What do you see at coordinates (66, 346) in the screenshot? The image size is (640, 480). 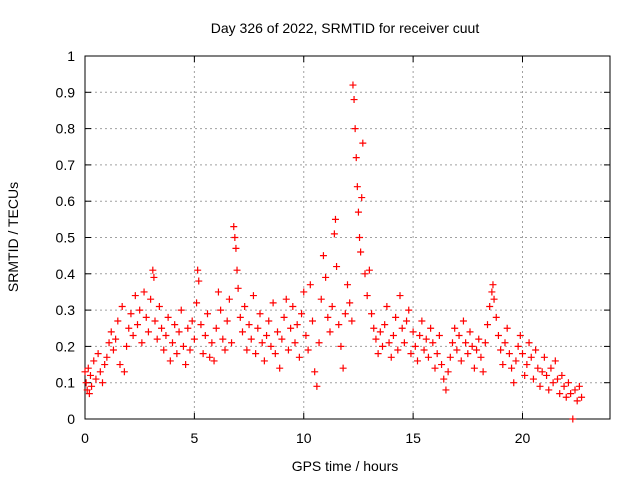 I see `y-tick-label: 0.2` at bounding box center [66, 346].